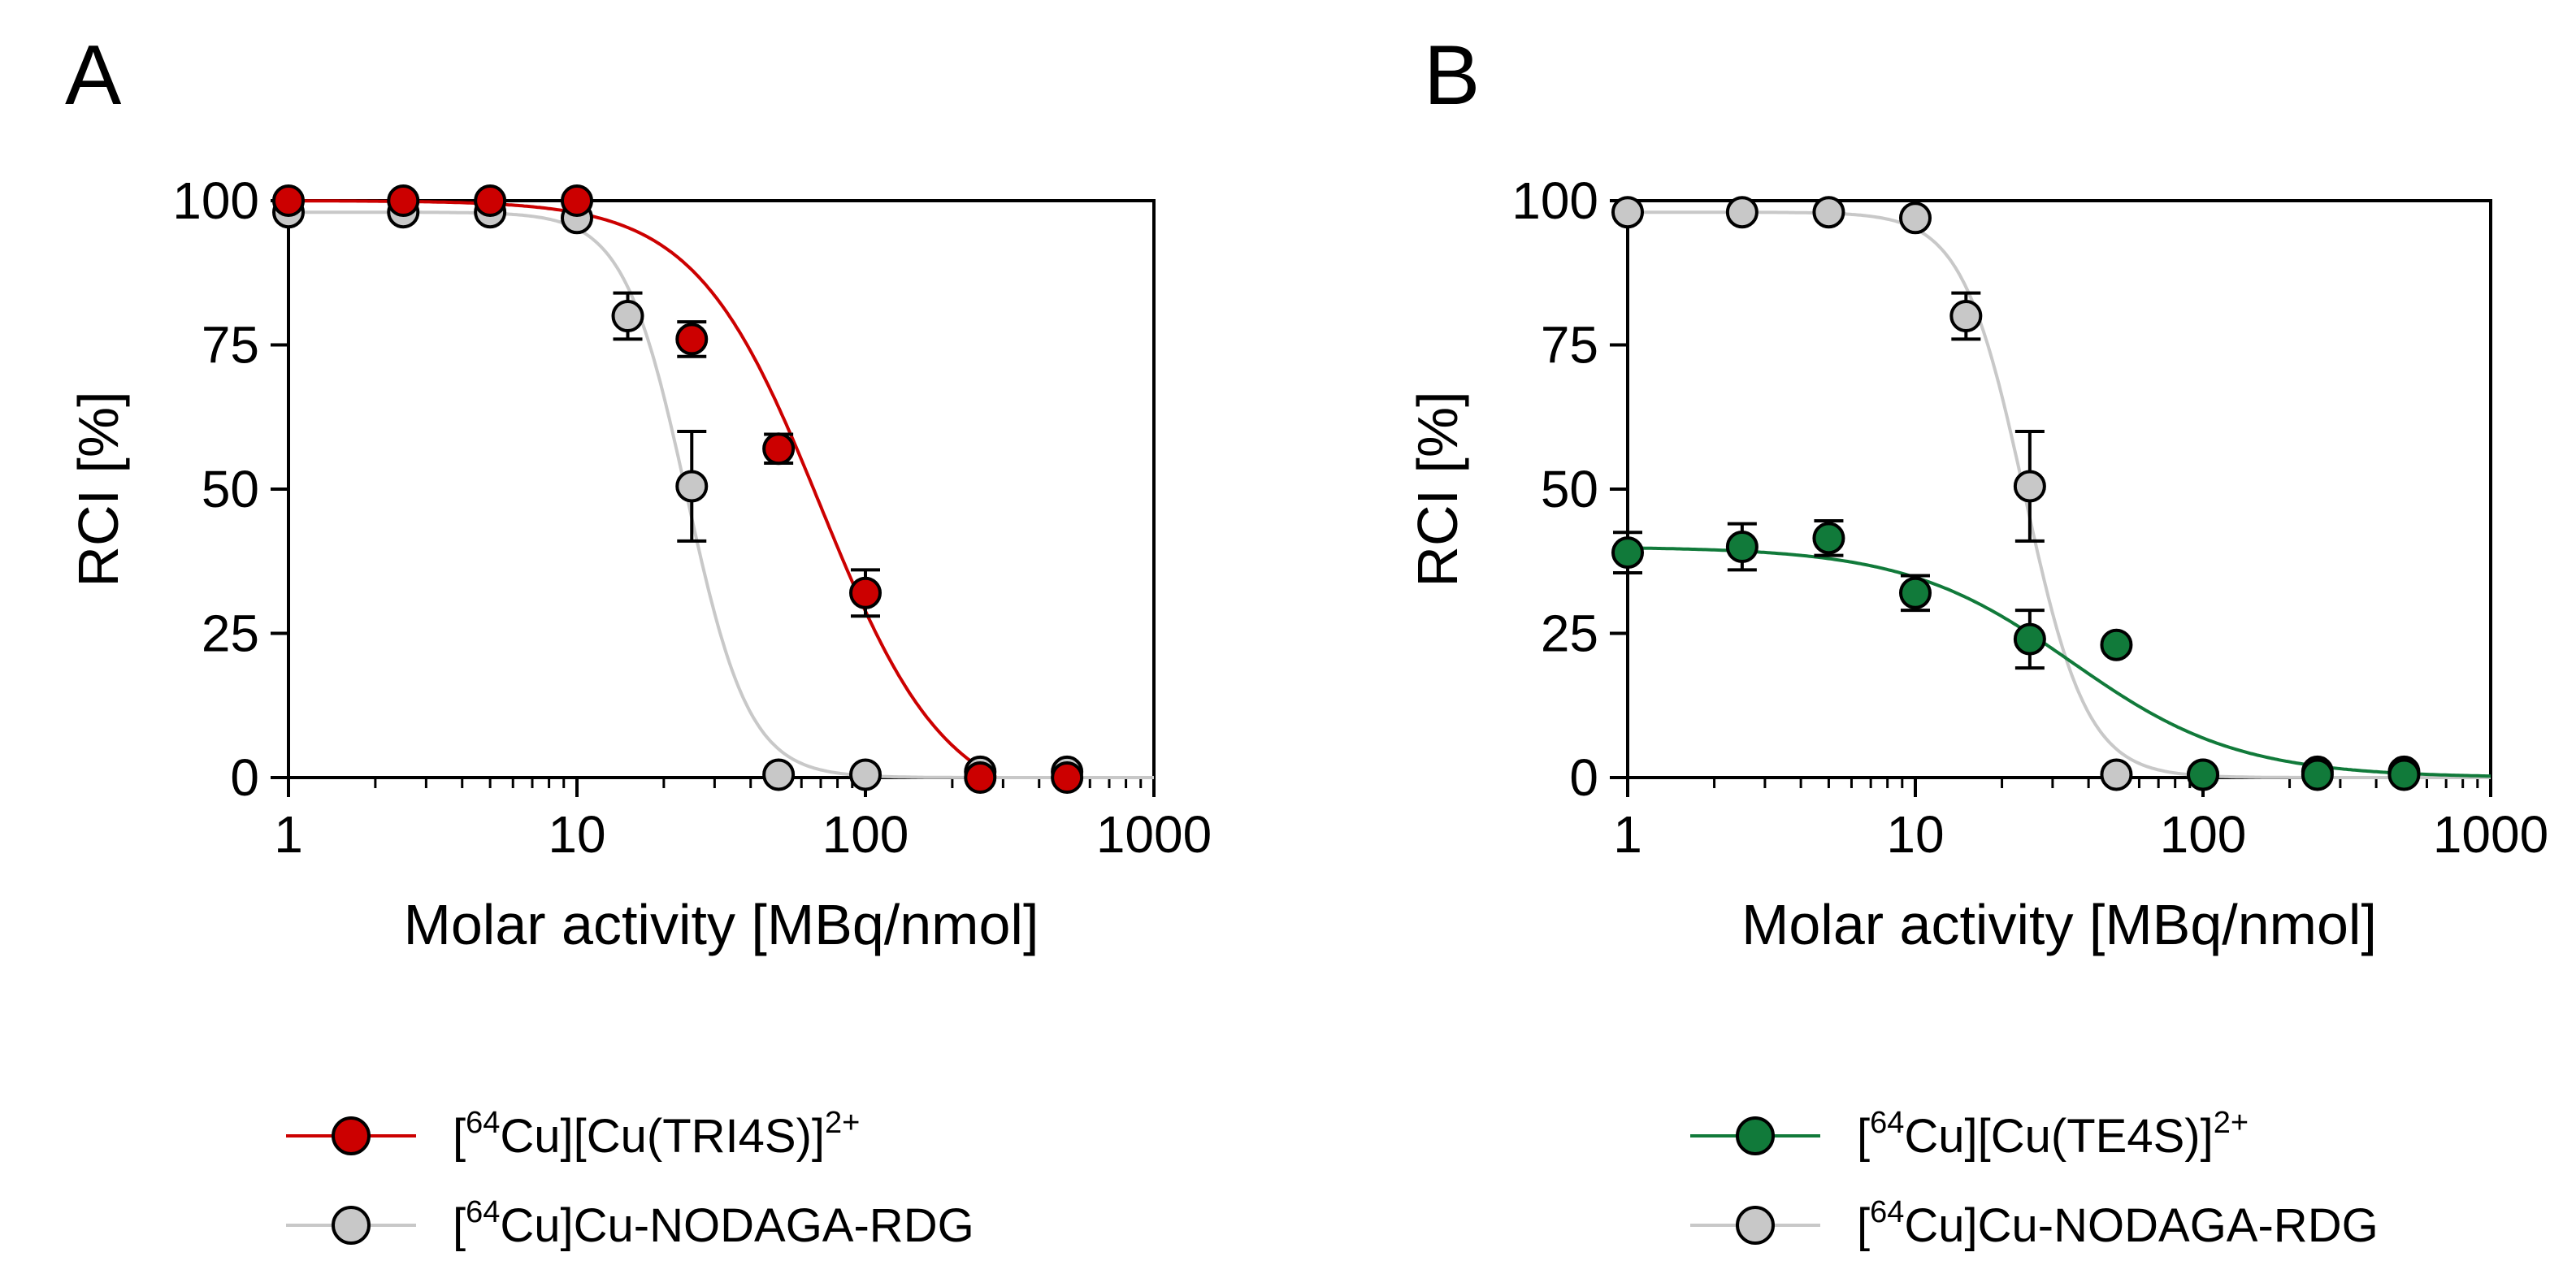 The height and width of the screenshot is (1261, 2576). I want to click on legend-a: [64Cu][Cu(TRI4S)]2+ [64Cu]Cu-NODAGA-RDG, so click(630, 1179).